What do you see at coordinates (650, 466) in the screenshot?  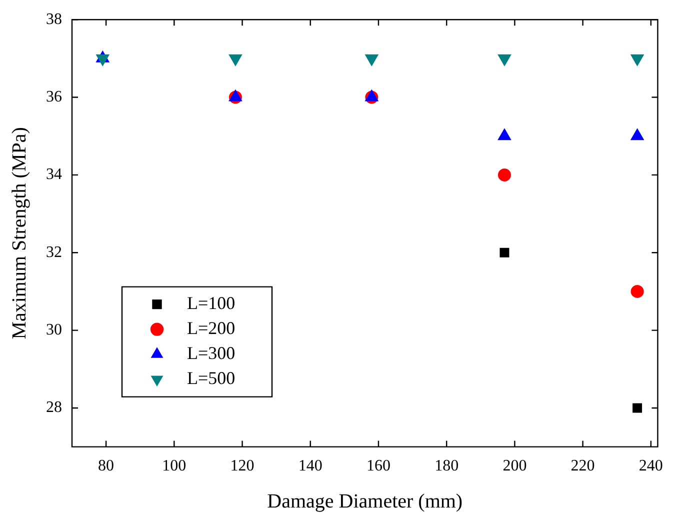 I see `x-tick-label: 240` at bounding box center [650, 466].